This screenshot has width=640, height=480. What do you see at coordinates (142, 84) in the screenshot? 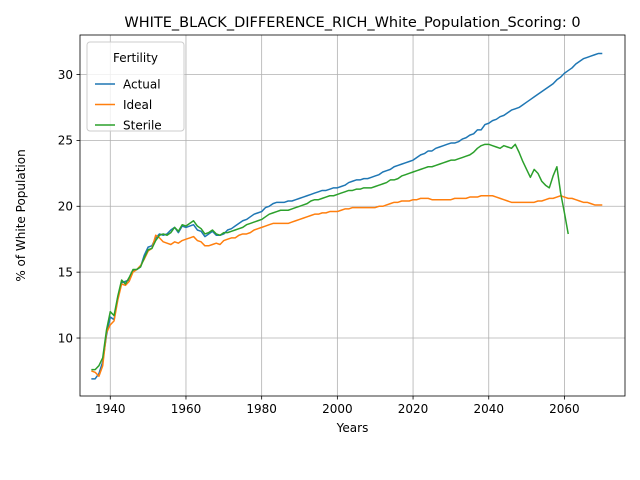
I see `legend-label-actual: Actual` at bounding box center [142, 84].